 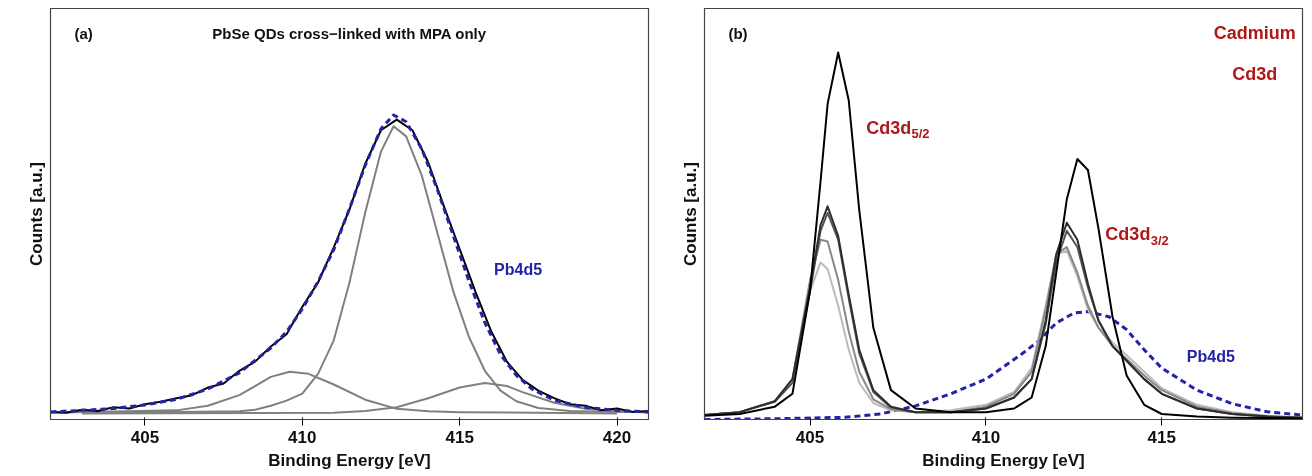 I want to click on text: Cadmium, so click(x=1254, y=33).